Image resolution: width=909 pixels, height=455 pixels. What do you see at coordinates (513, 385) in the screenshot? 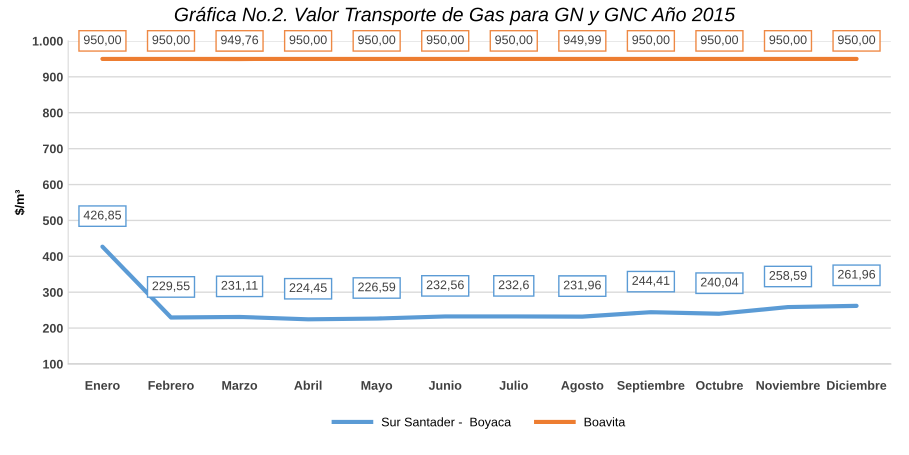
I see `x-tick-label: Julio` at bounding box center [513, 385].